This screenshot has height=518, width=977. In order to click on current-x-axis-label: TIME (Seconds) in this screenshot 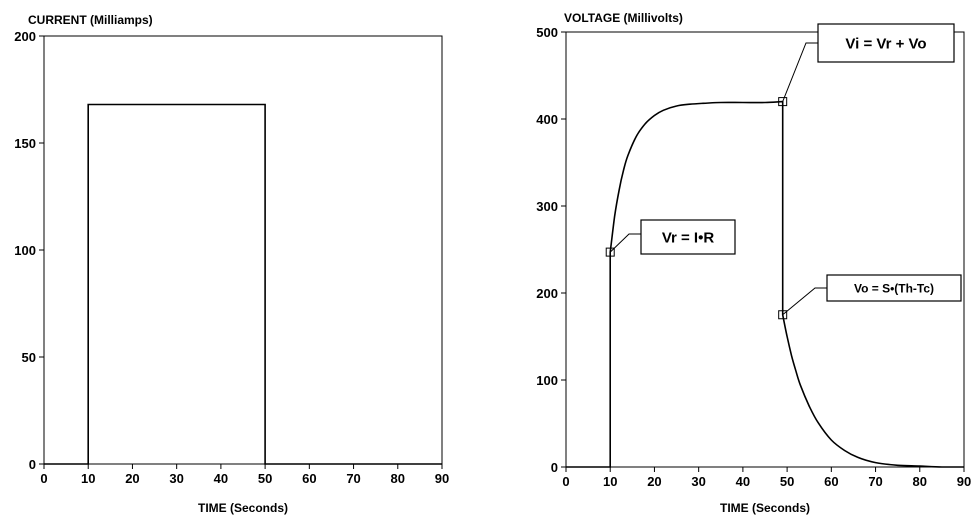, I will do `click(243, 508)`.